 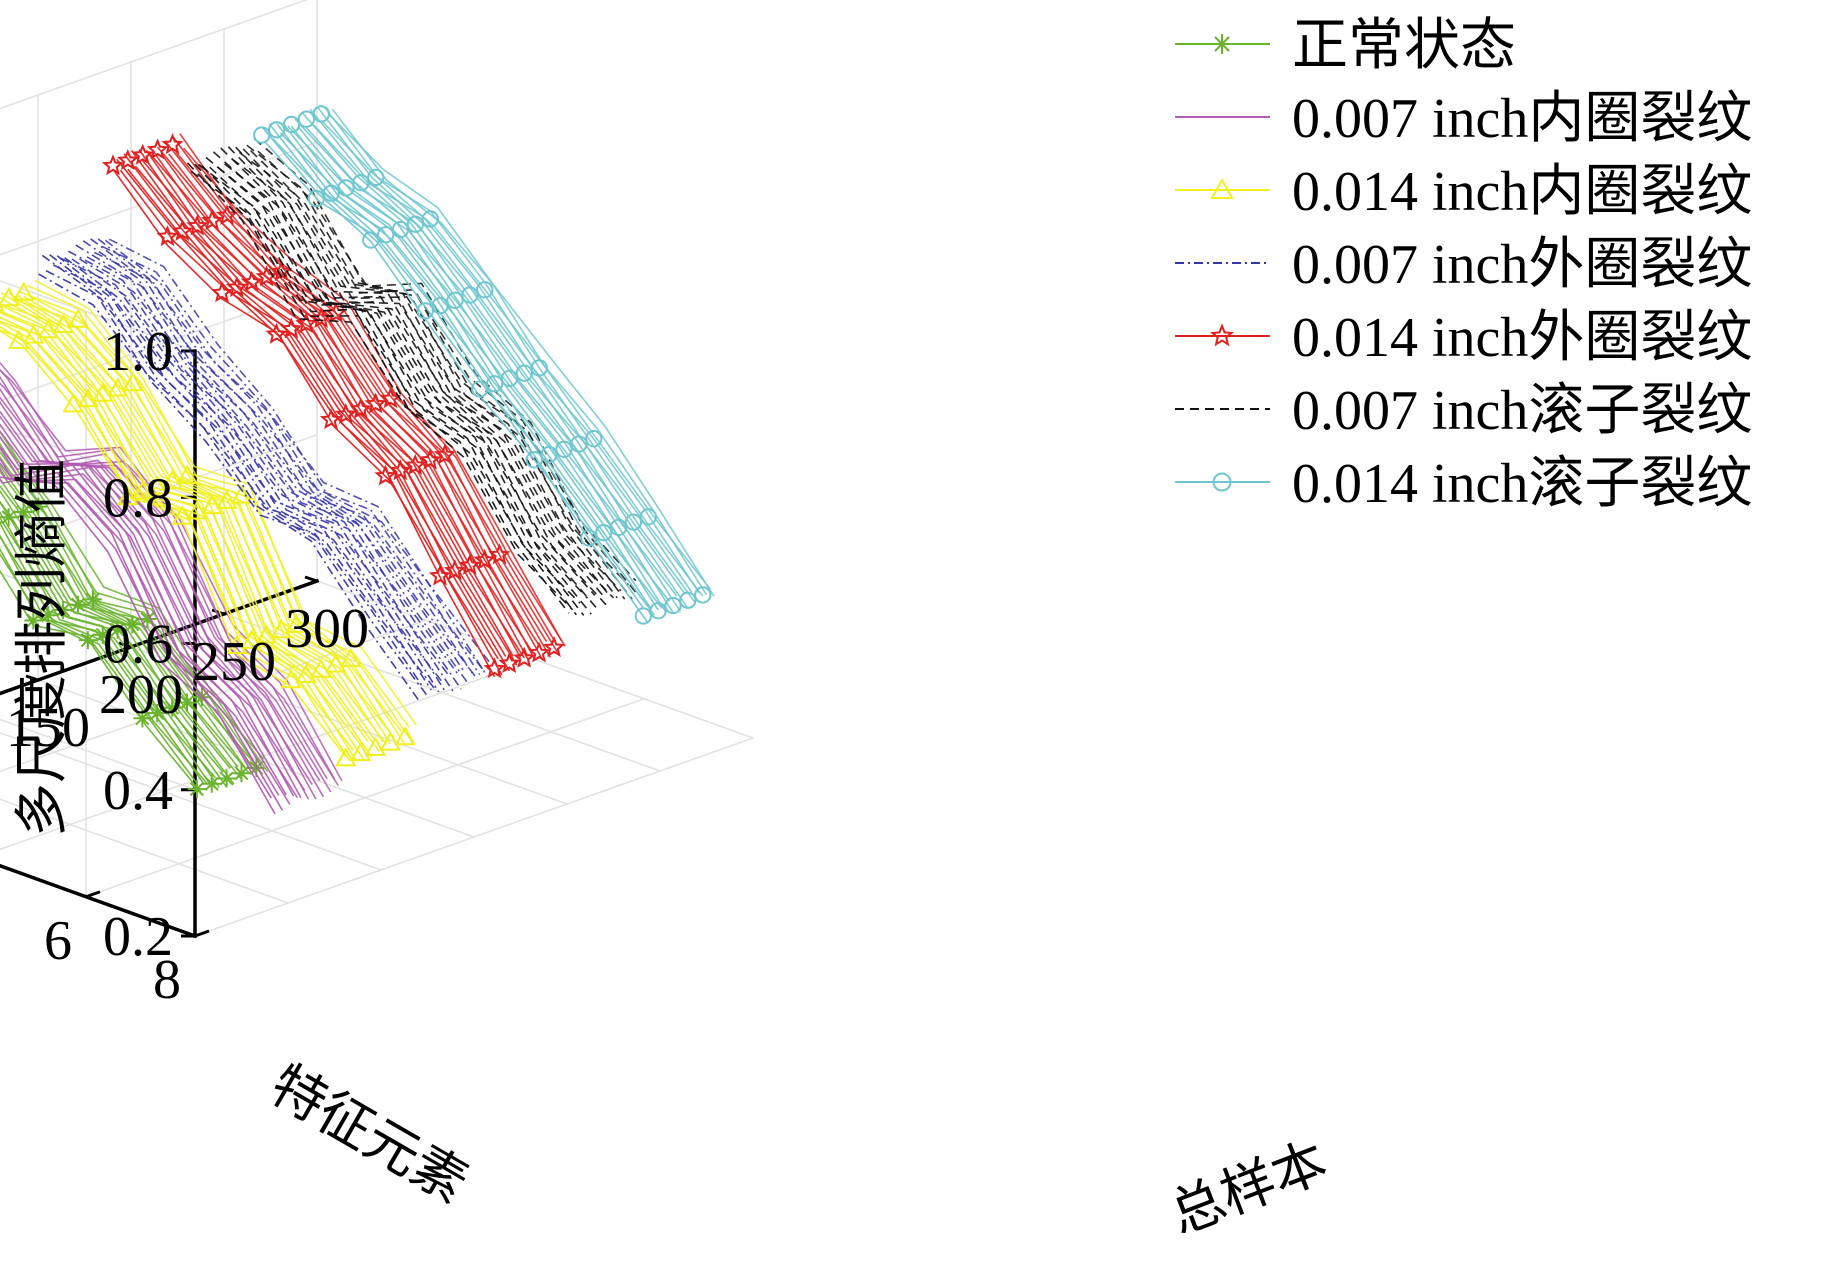 What do you see at coordinates (1463, 192) in the screenshot?
I see `legend-entry: 0.014 inch内圈裂纹` at bounding box center [1463, 192].